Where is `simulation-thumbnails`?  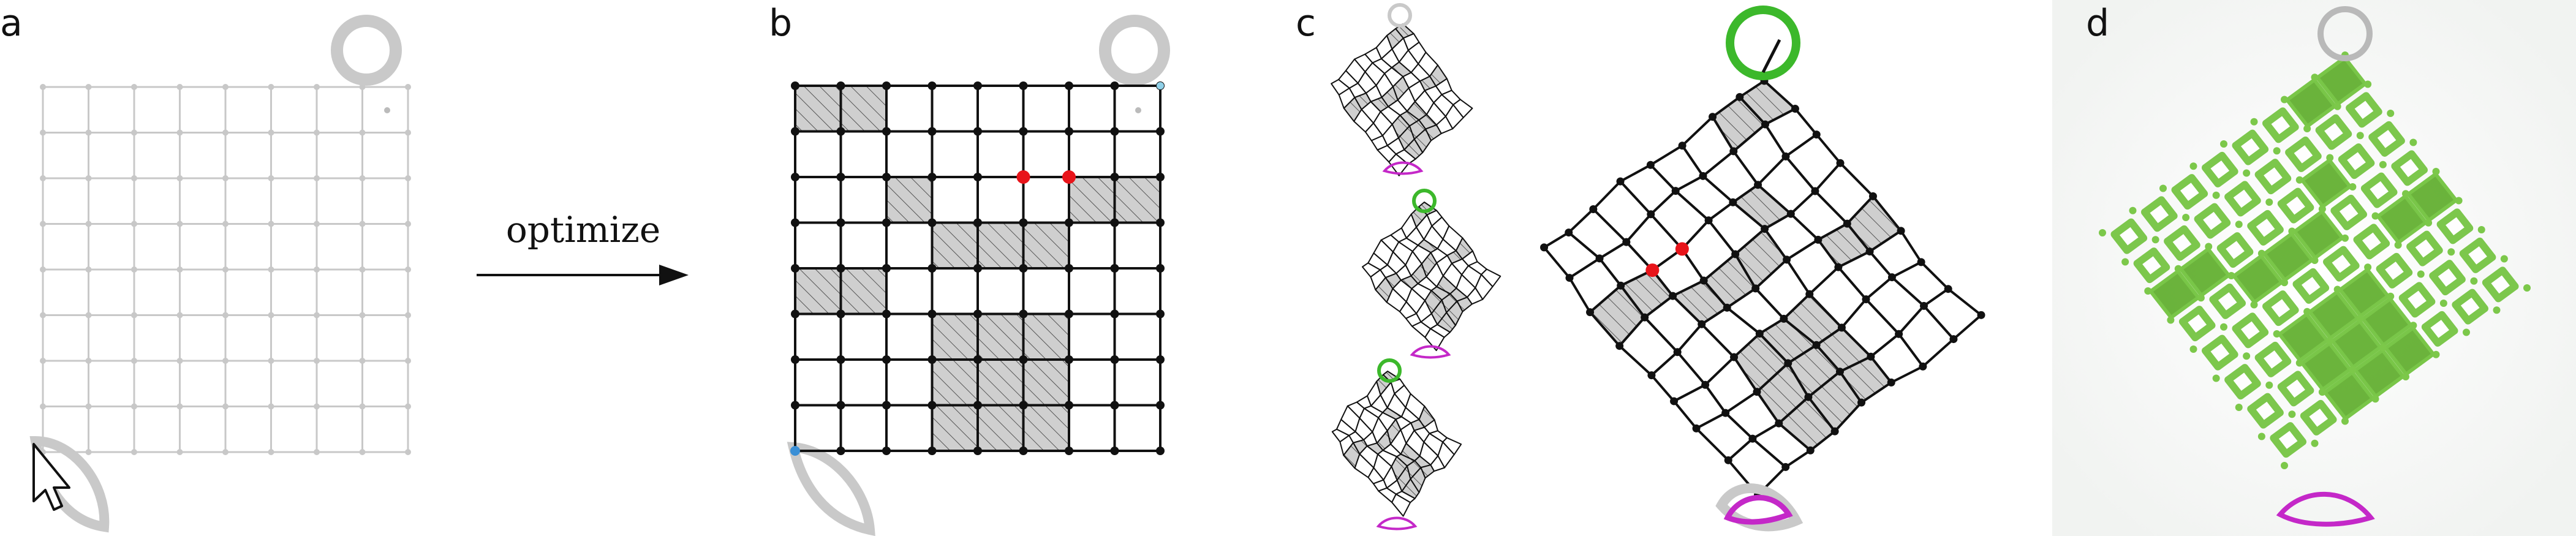
simulation-thumbnails is located at coordinates (1416, 266).